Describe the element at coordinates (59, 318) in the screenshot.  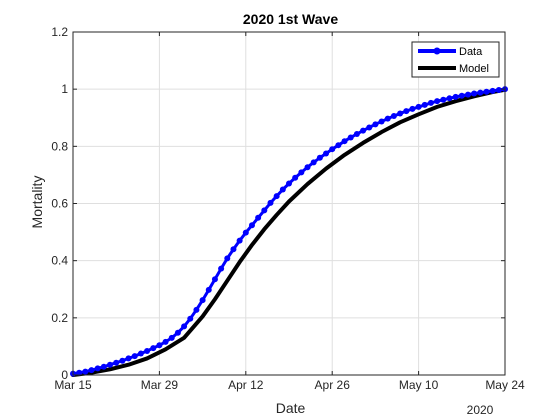
I see `y-tick-label: 0.2` at that location.